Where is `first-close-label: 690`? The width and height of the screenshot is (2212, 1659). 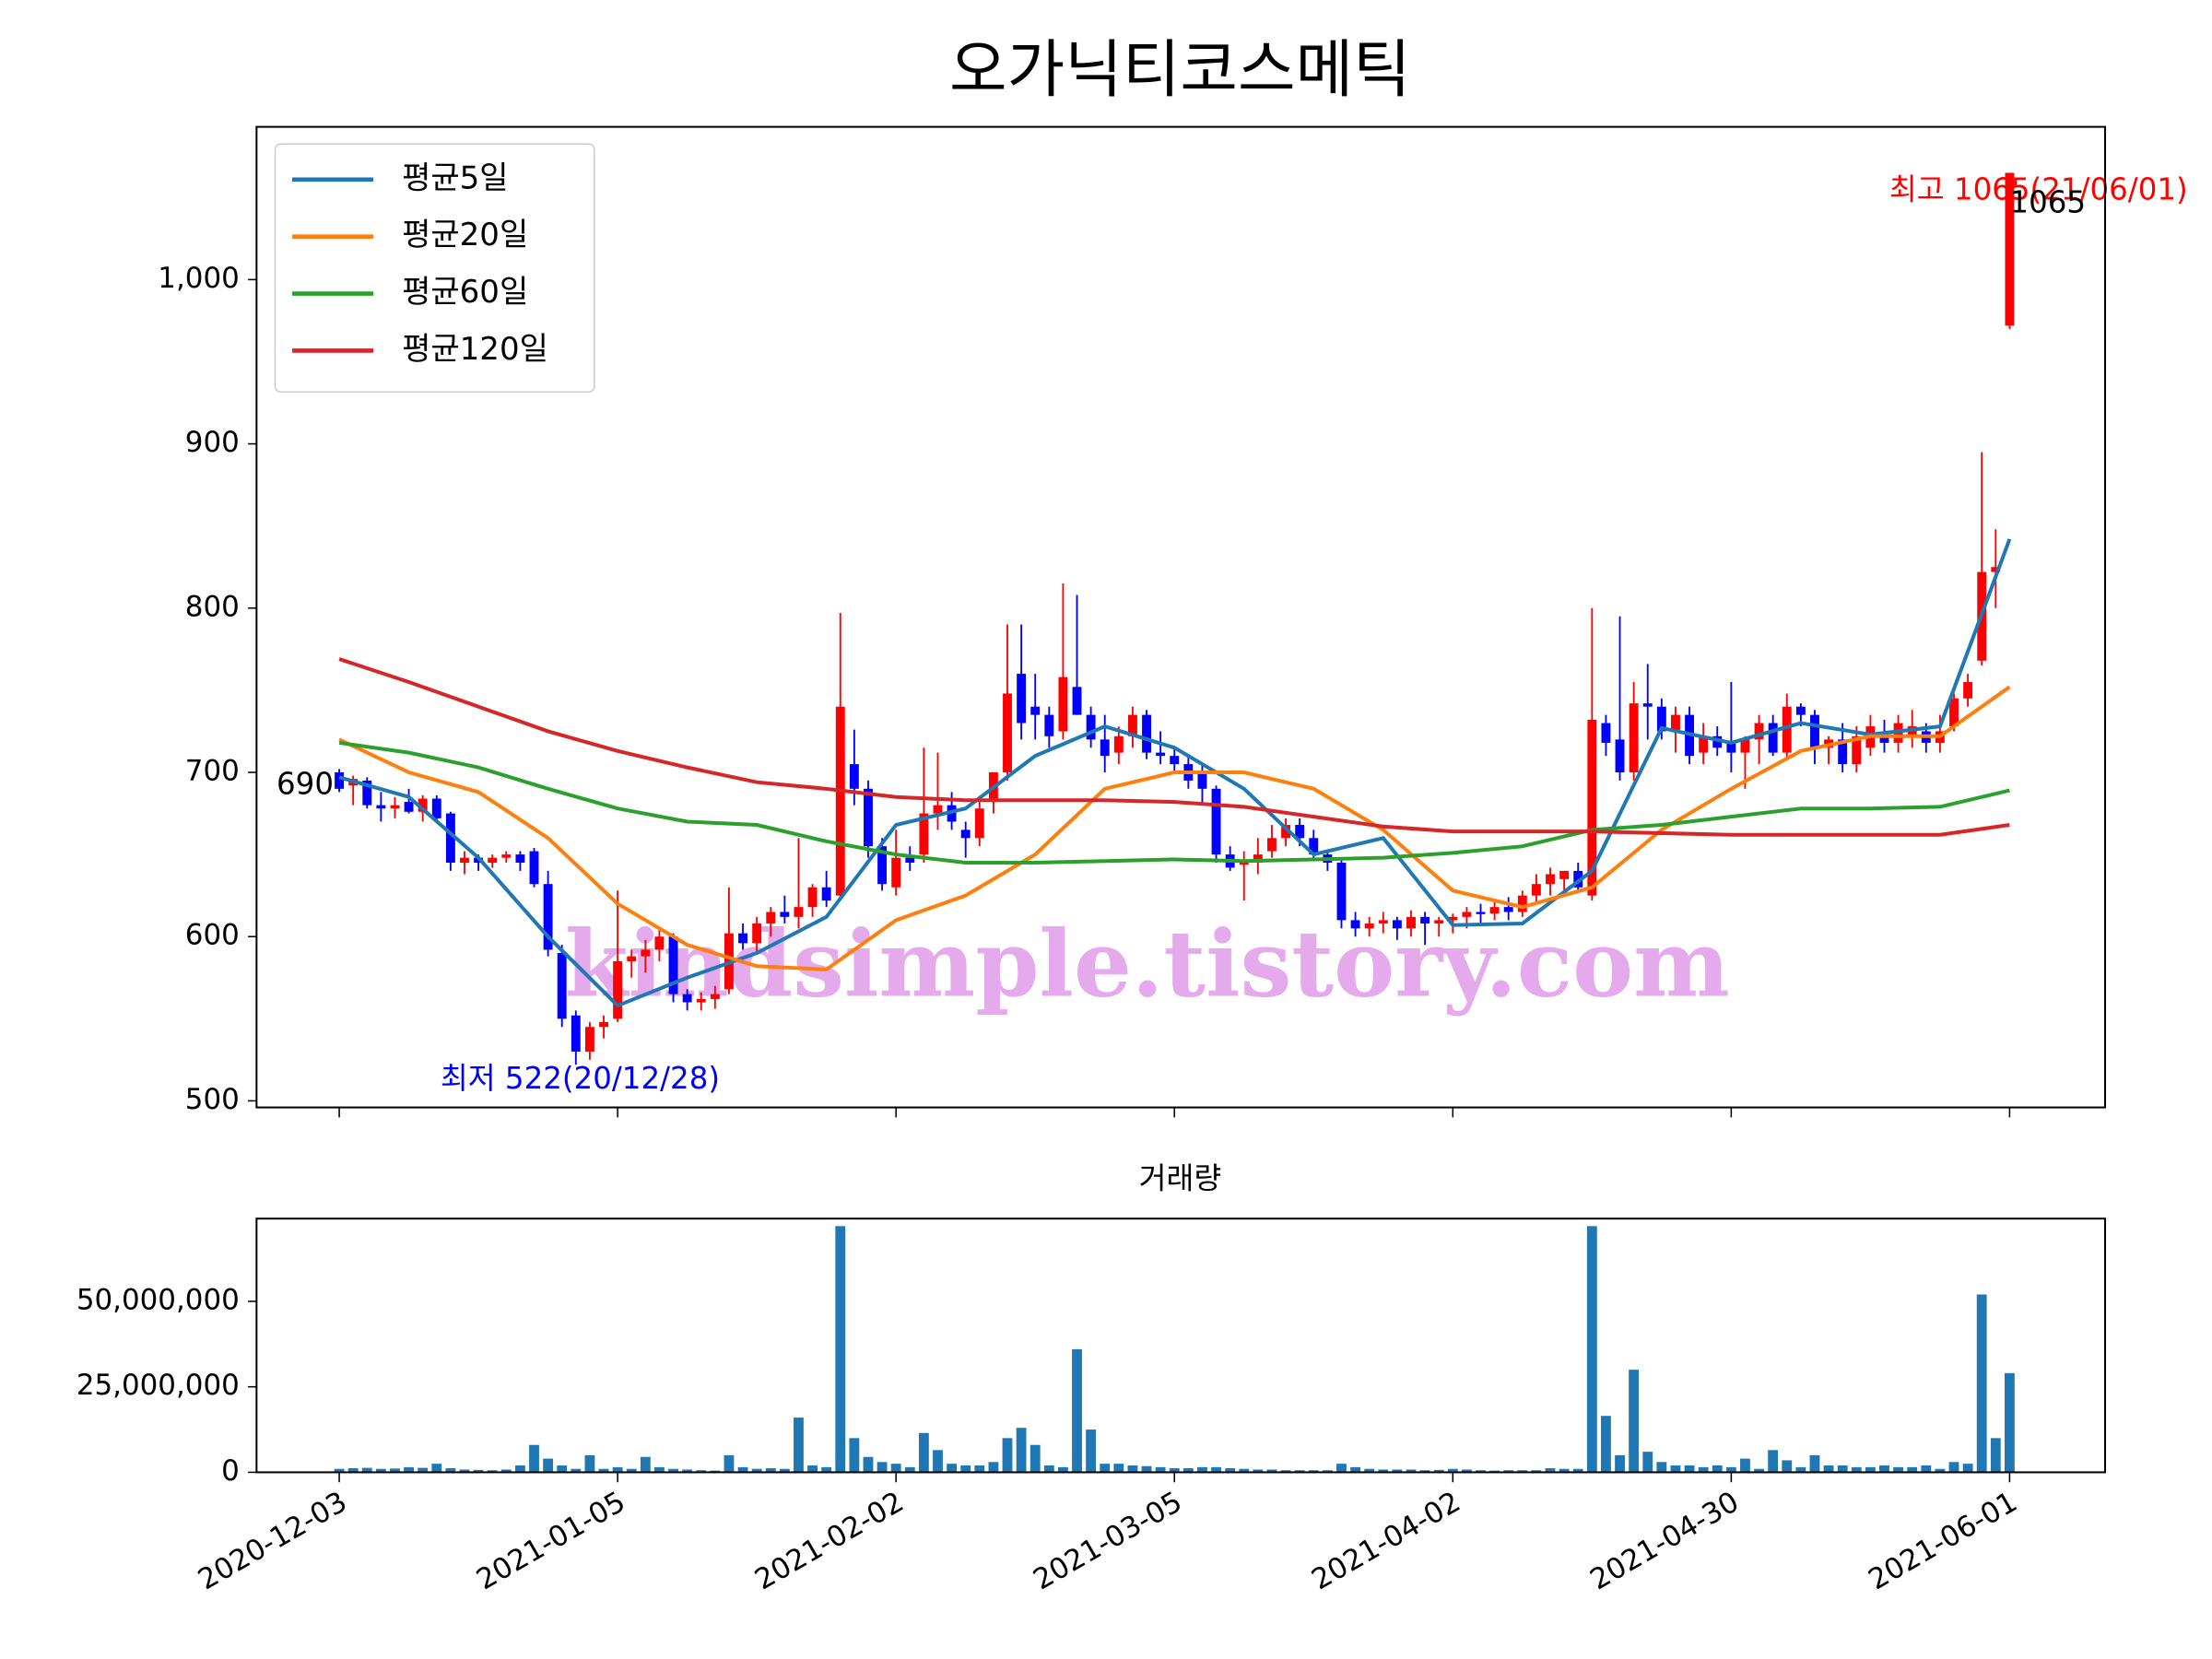
first-close-label: 690 is located at coordinates (305, 784).